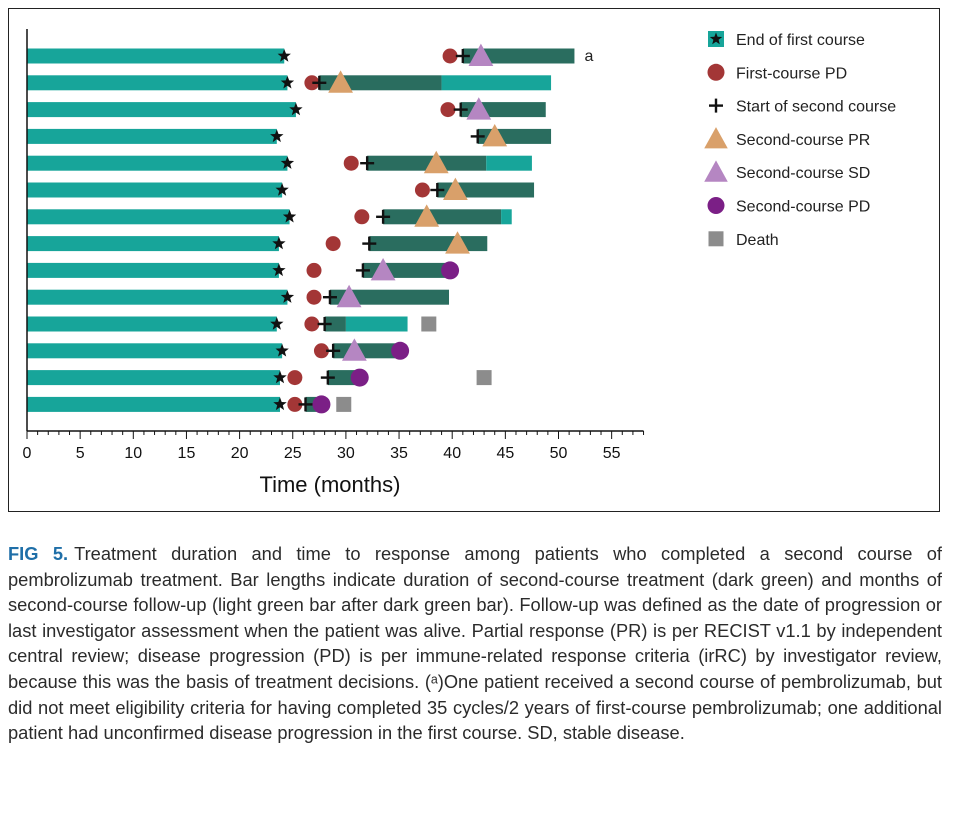  Describe the element at coordinates (716, 171) in the screenshot. I see `legend-sd-triangle-icon` at that location.